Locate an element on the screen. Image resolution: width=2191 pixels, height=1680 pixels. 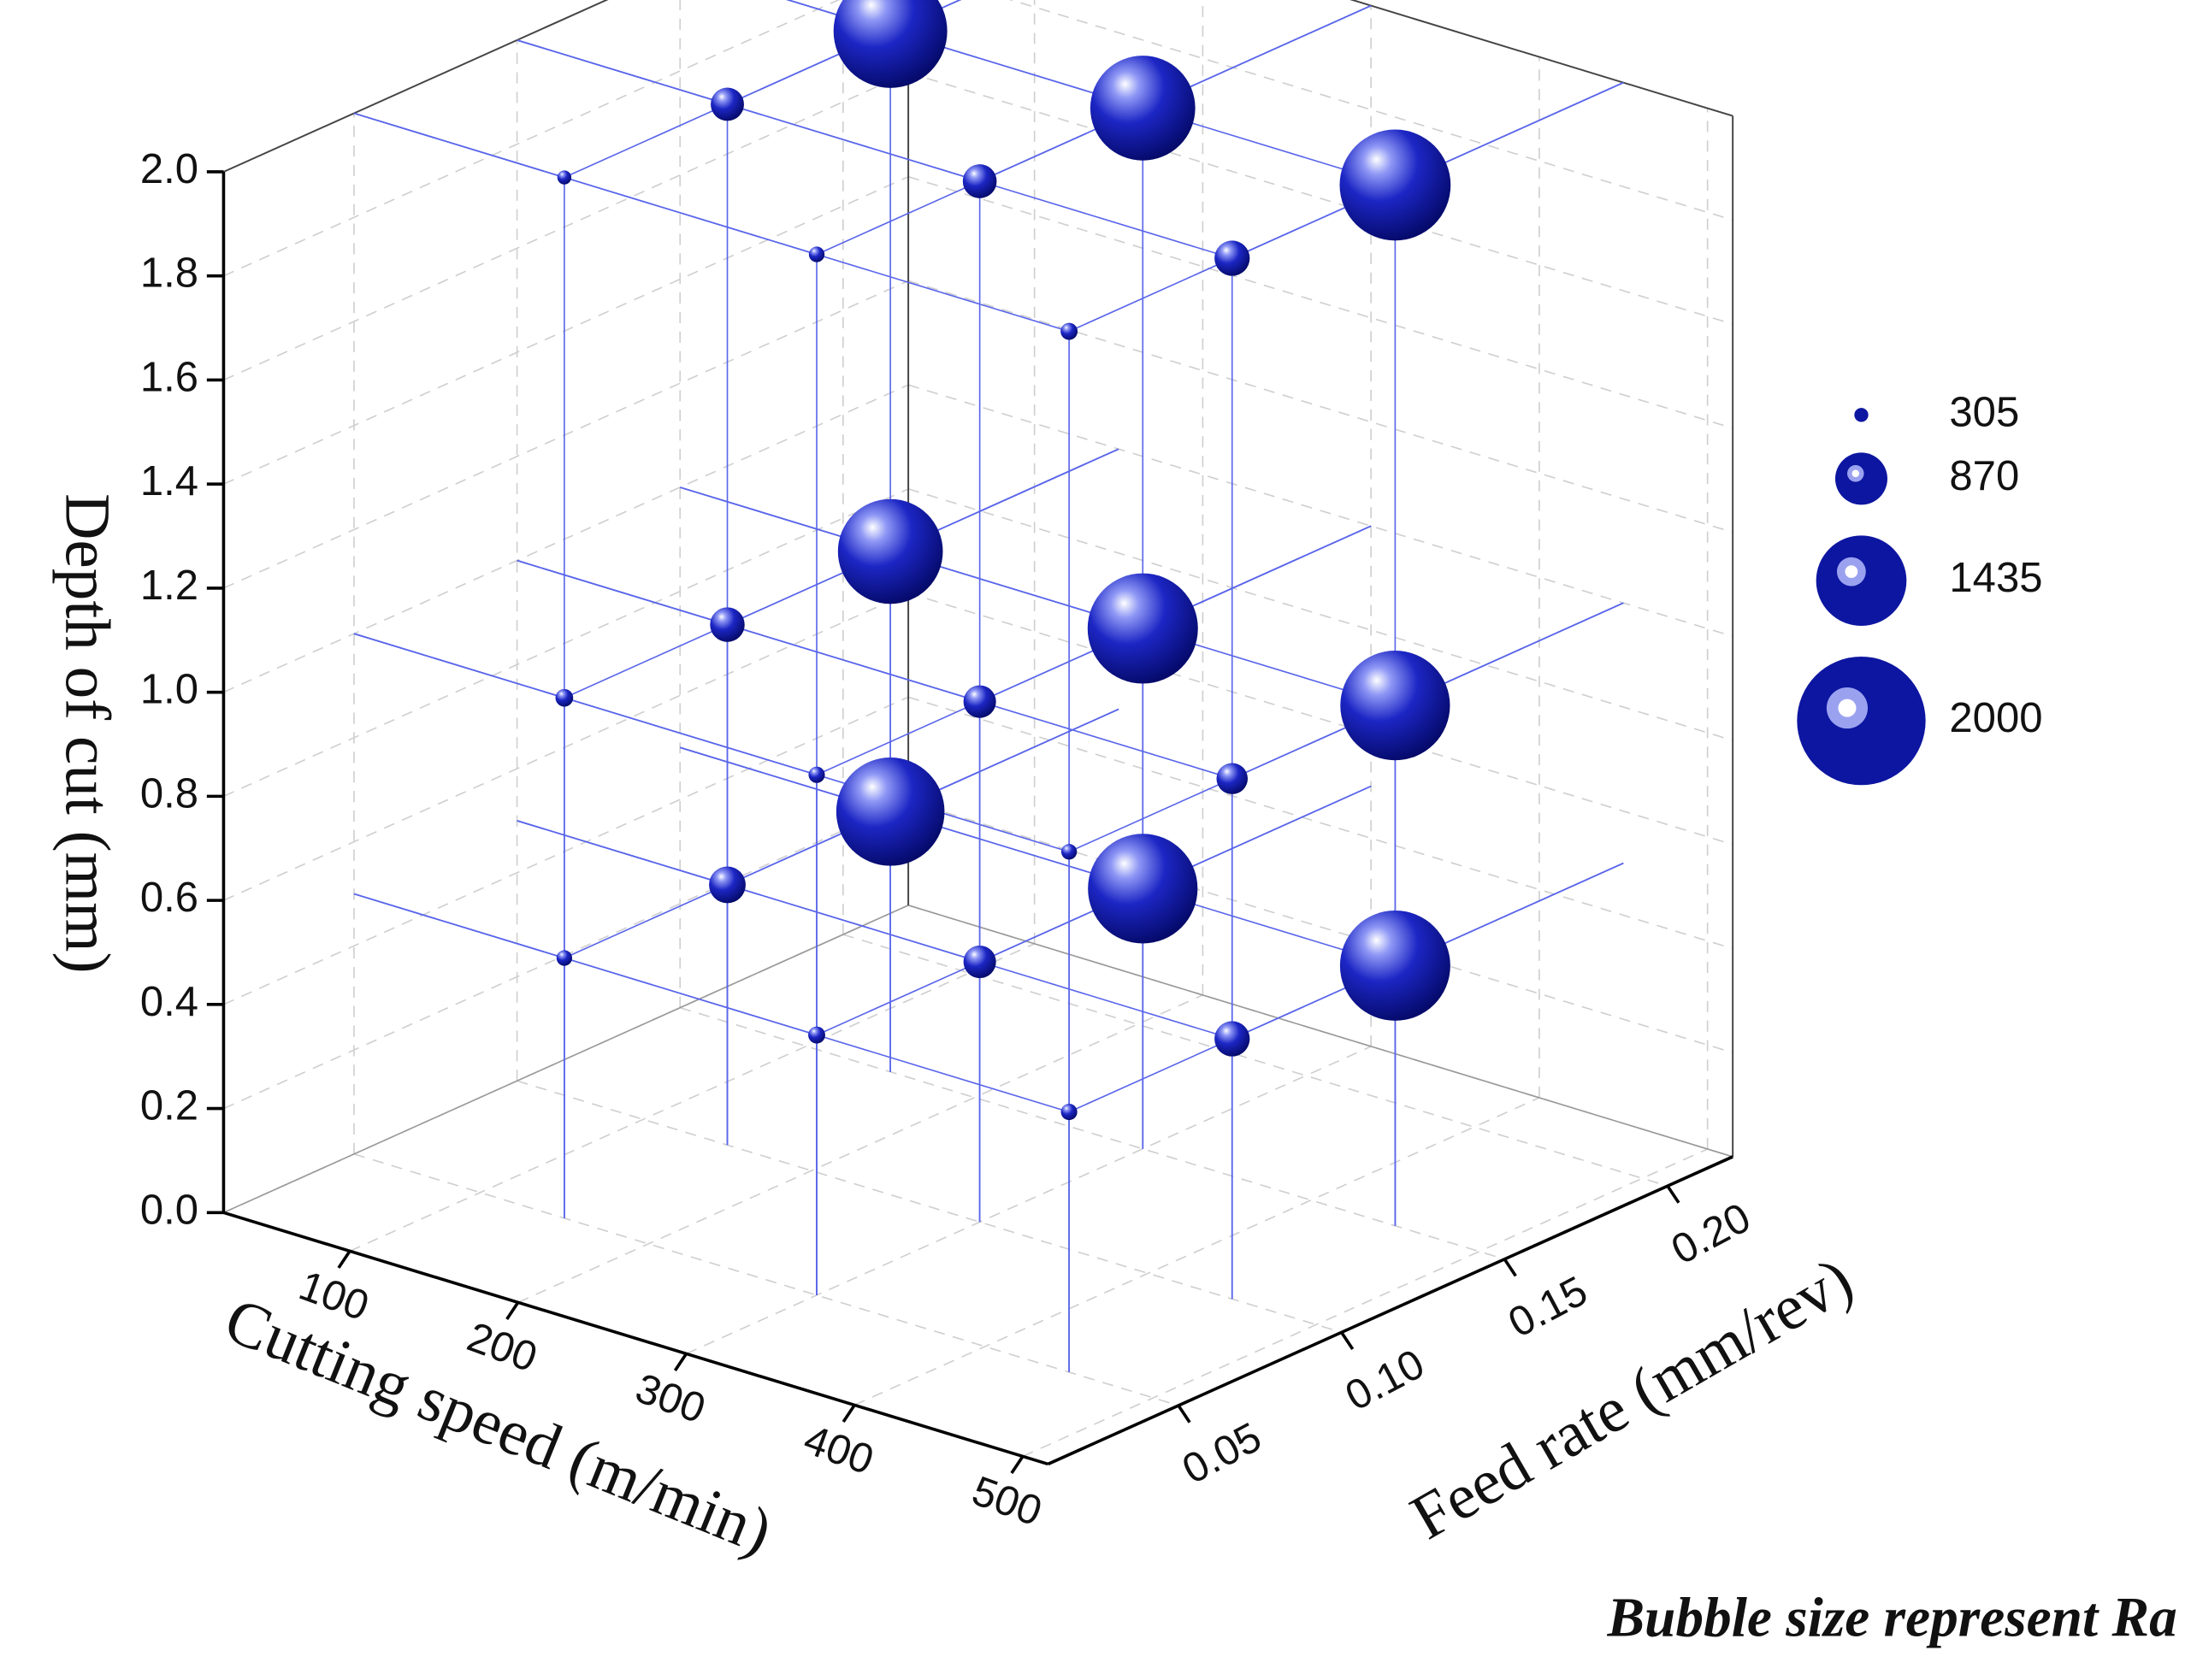
y-tick-label: 0.05 is located at coordinates (1222, 1453).